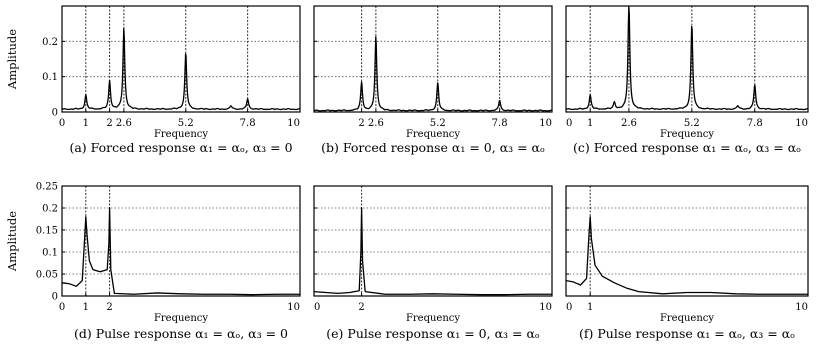 The height and width of the screenshot is (347, 817). What do you see at coordinates (47, 231) in the screenshot?
I see `y-tick-label: 0.15` at bounding box center [47, 231].